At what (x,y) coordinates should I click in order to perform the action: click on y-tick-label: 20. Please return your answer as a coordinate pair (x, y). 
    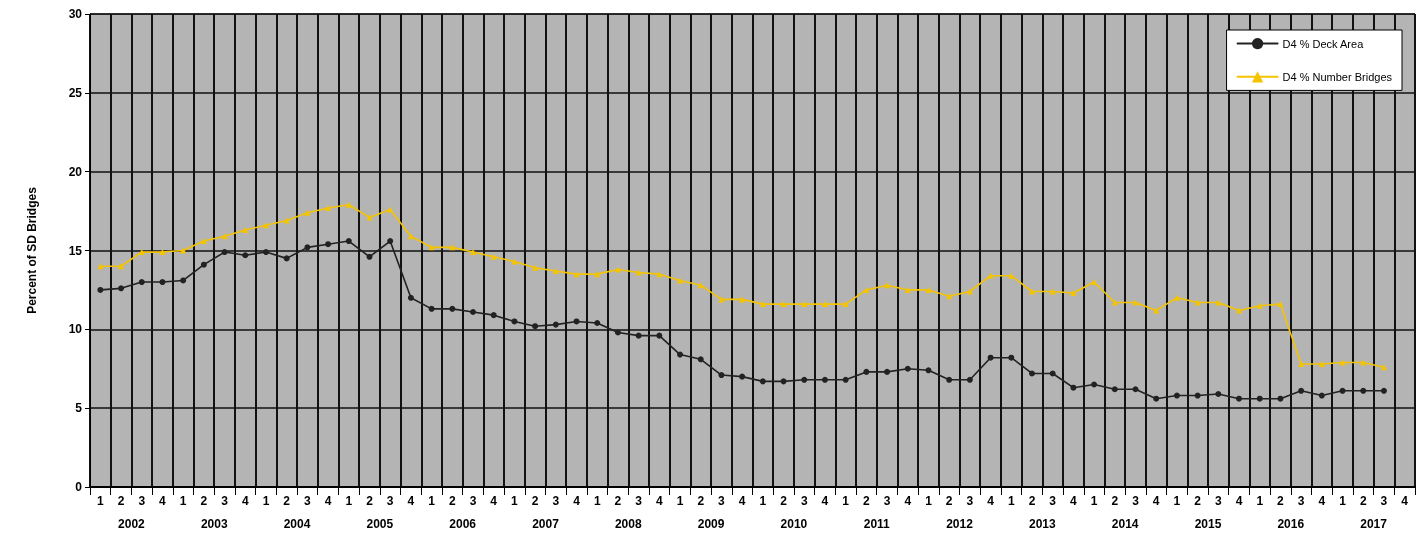
    Looking at the image, I should click on (75, 171).